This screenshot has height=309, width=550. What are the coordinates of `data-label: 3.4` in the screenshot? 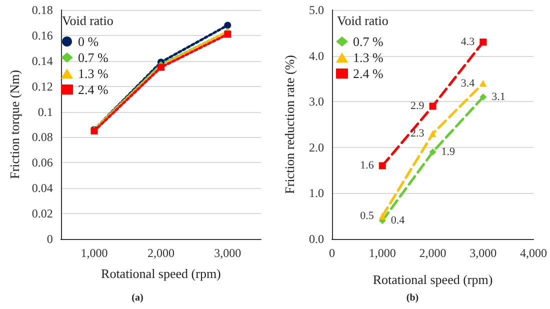 It's located at (468, 83).